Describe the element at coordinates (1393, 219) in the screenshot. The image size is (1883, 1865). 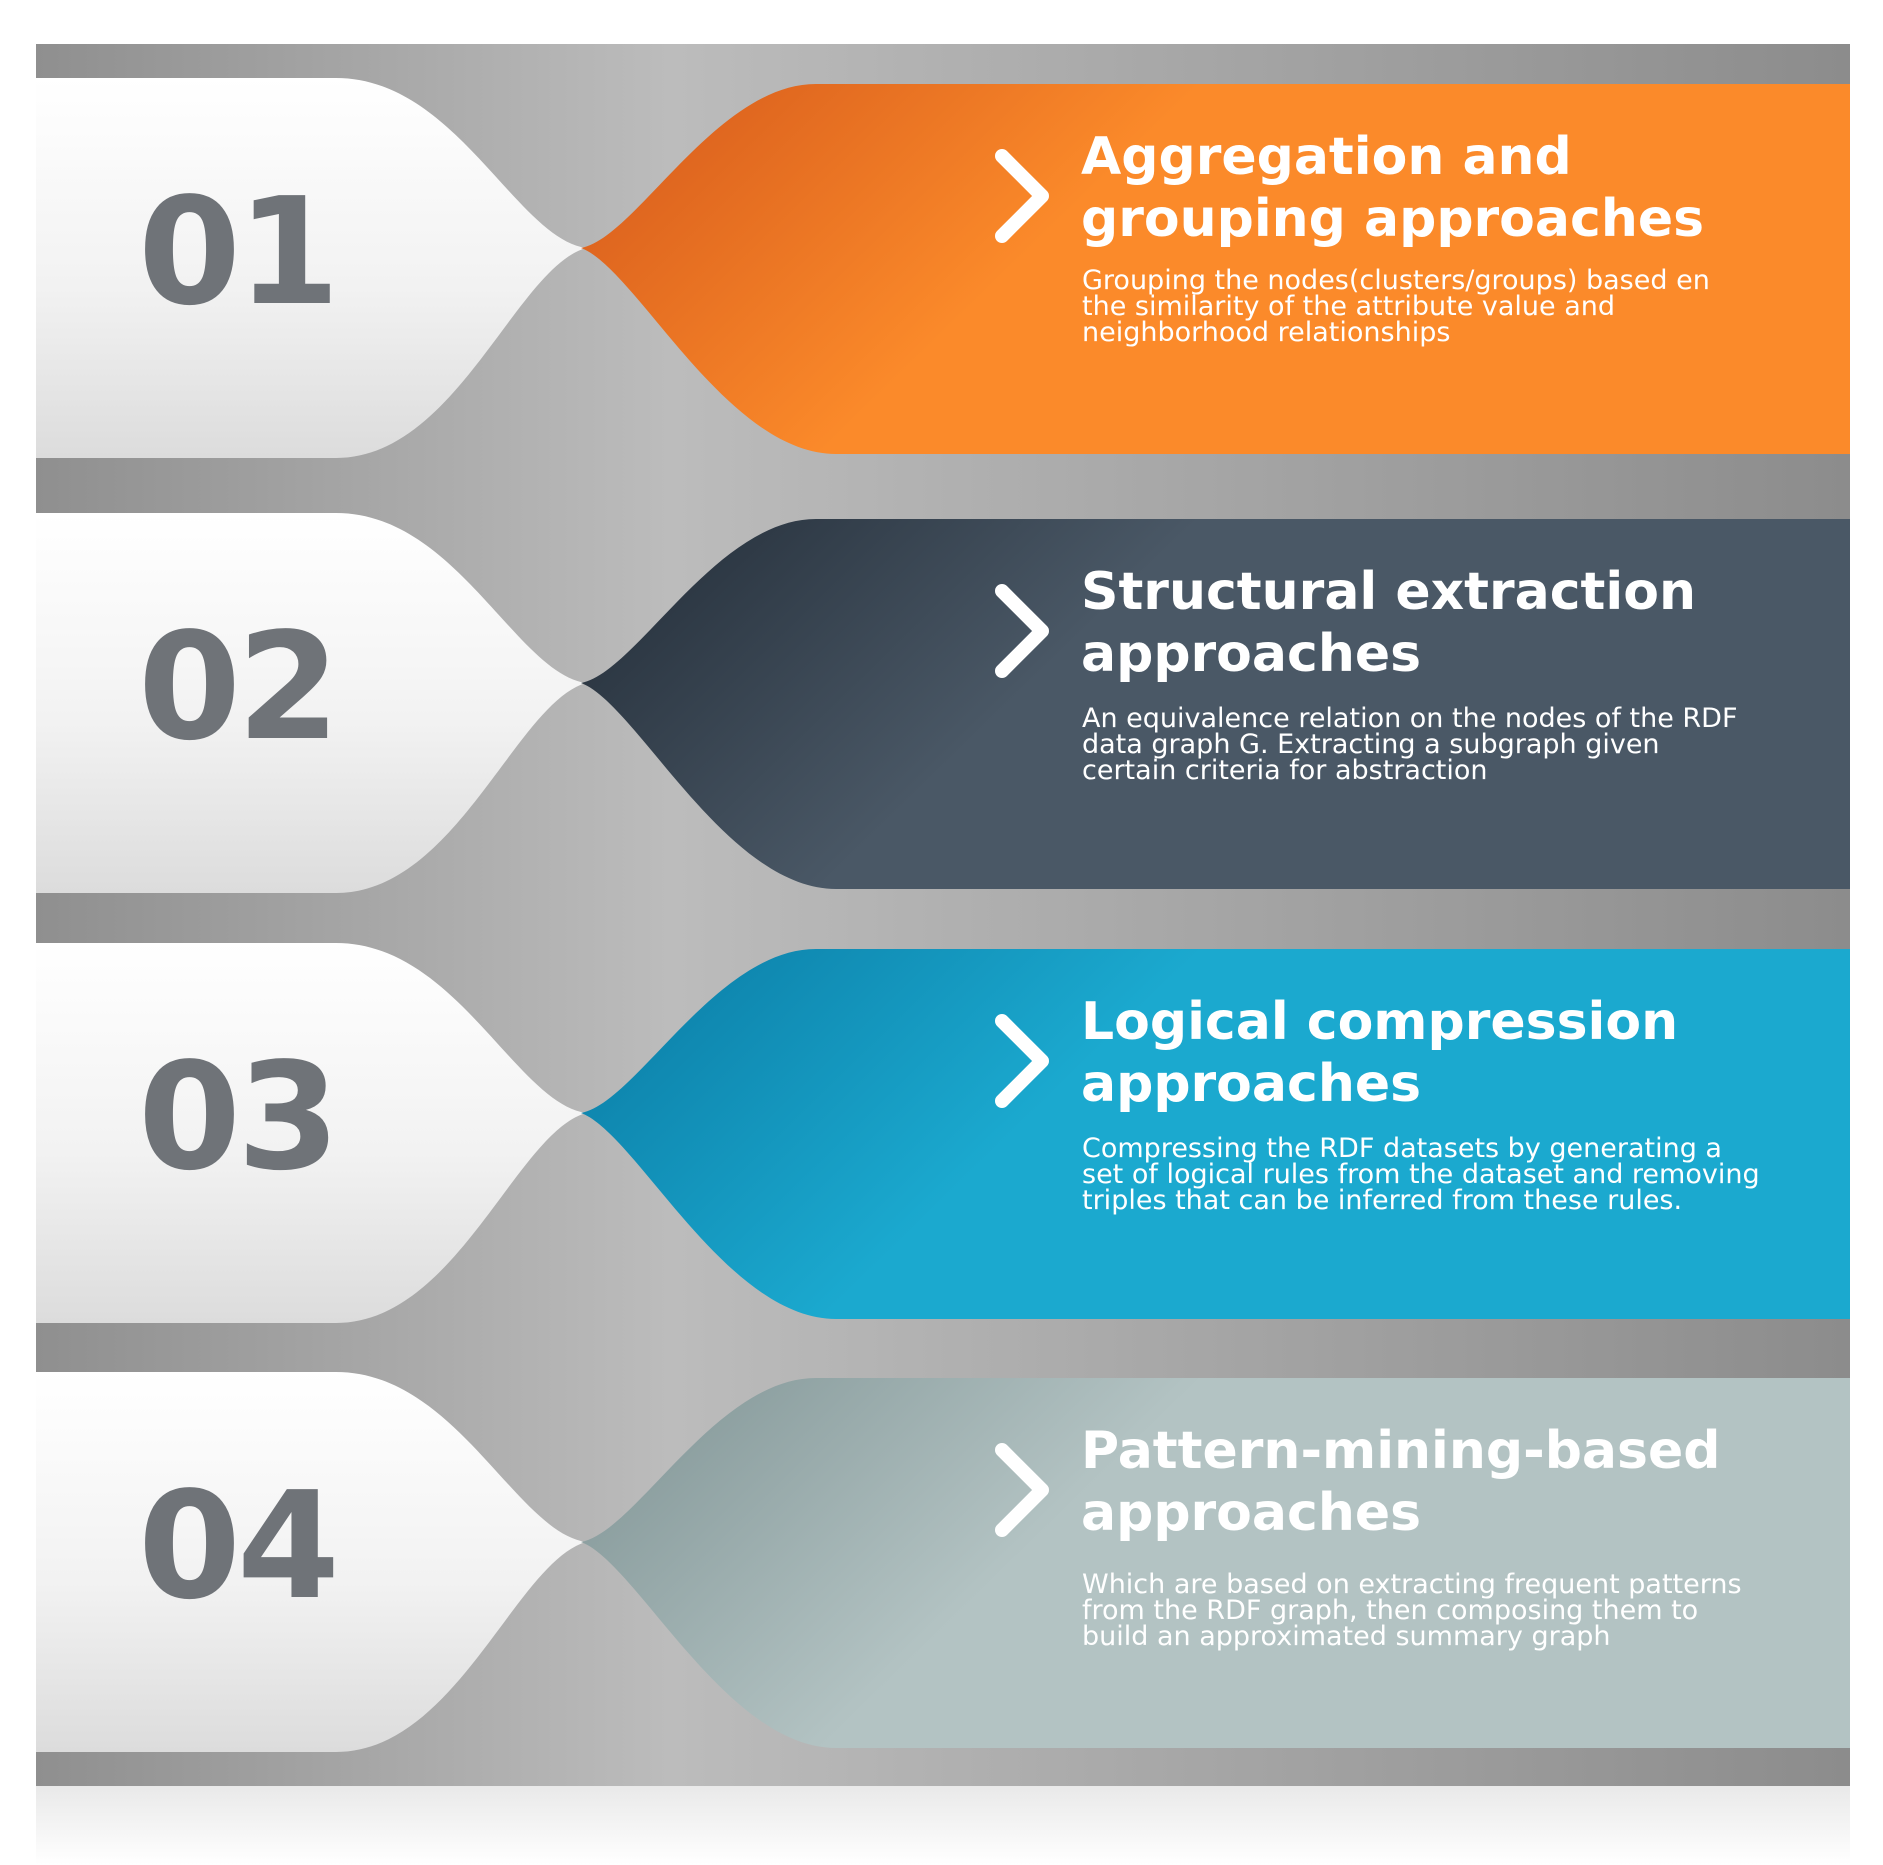
I see `step-title-line-2: grouping approaches` at that location.